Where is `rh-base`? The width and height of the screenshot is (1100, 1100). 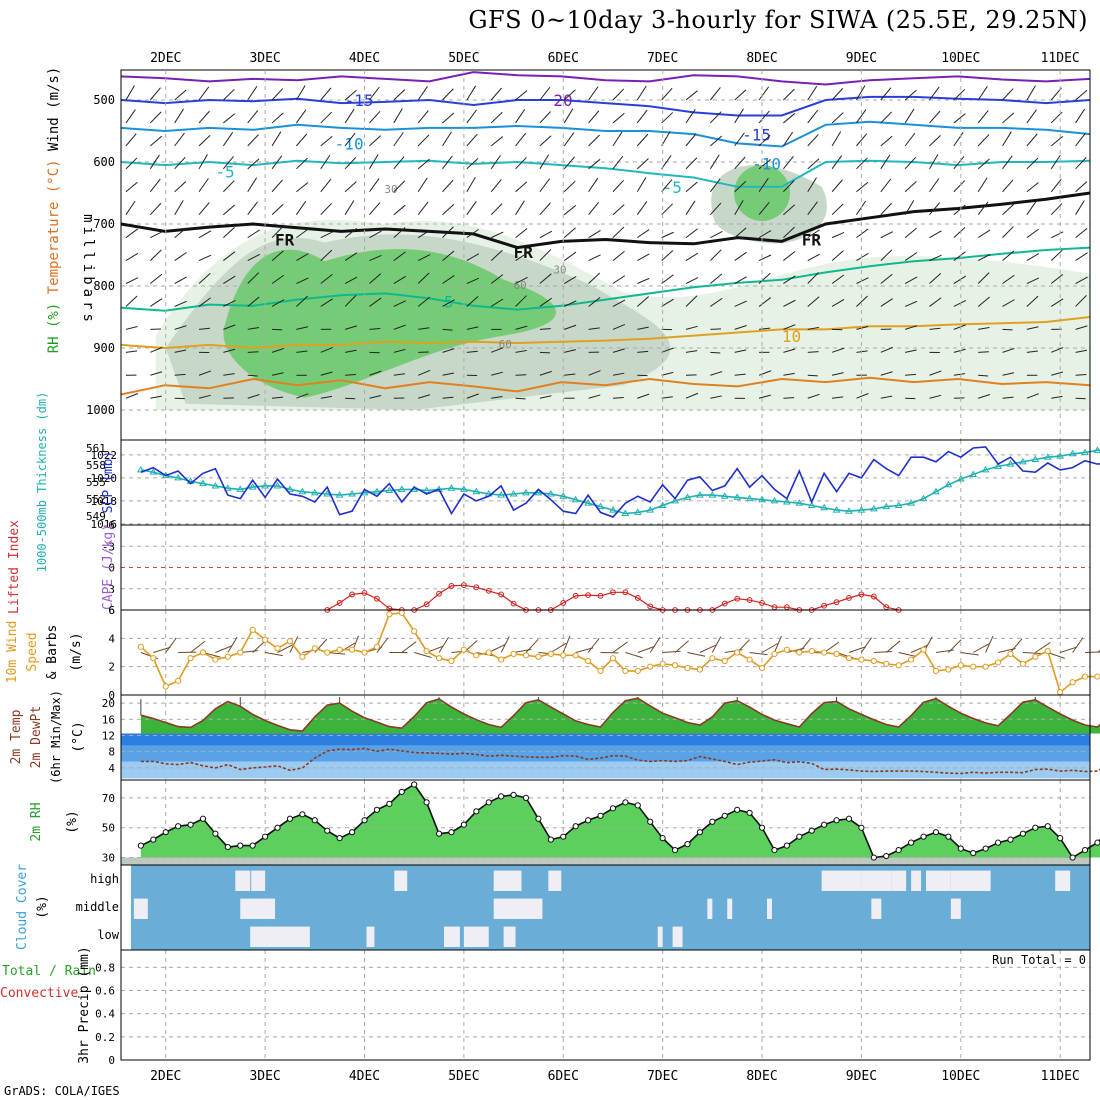 rh-base is located at coordinates (605, 861).